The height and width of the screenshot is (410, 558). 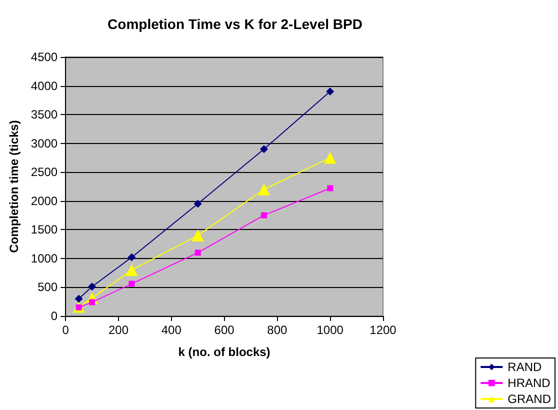 What do you see at coordinates (224, 330) in the screenshot?
I see `x-tick-label: 600` at bounding box center [224, 330].